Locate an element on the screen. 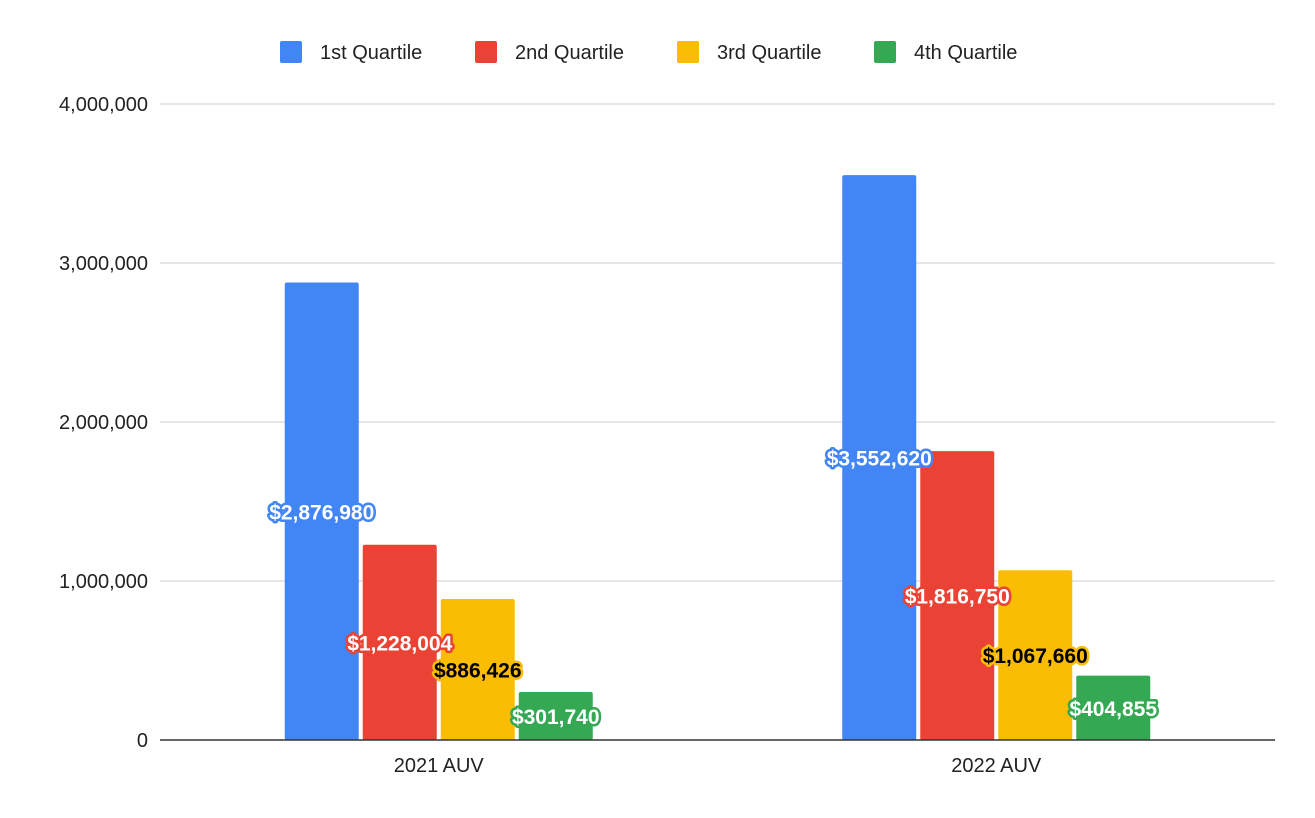 The image size is (1315, 818). legend-item: 2nd Quartile is located at coordinates (549, 52).